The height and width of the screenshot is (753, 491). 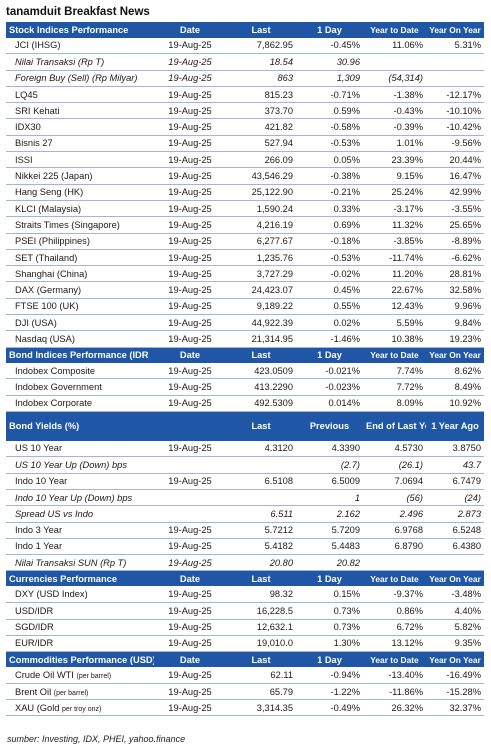 What do you see at coordinates (394, 547) in the screenshot?
I see `eoy-cell: 6.8790` at bounding box center [394, 547].